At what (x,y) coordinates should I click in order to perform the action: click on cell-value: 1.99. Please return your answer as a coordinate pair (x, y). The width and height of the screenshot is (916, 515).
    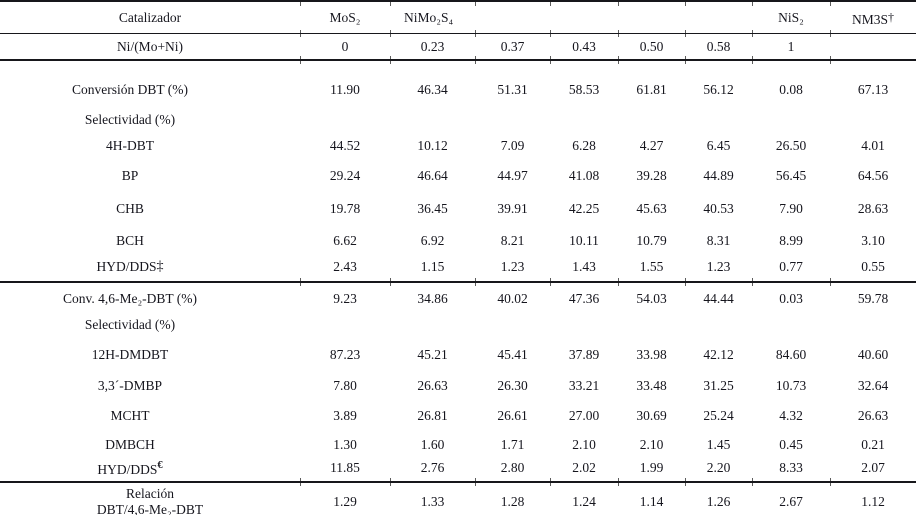
    Looking at the image, I should click on (651, 467).